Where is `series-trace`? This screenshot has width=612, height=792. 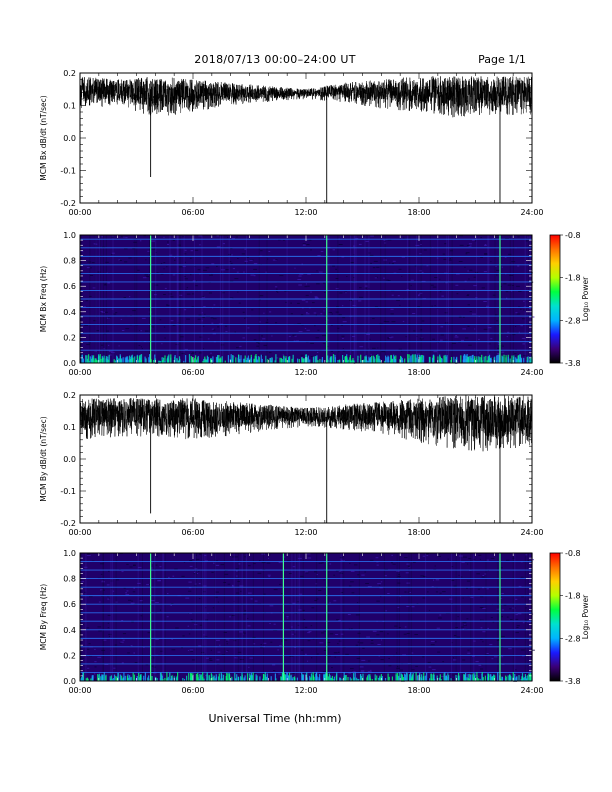
series-trace is located at coordinates (306, 97).